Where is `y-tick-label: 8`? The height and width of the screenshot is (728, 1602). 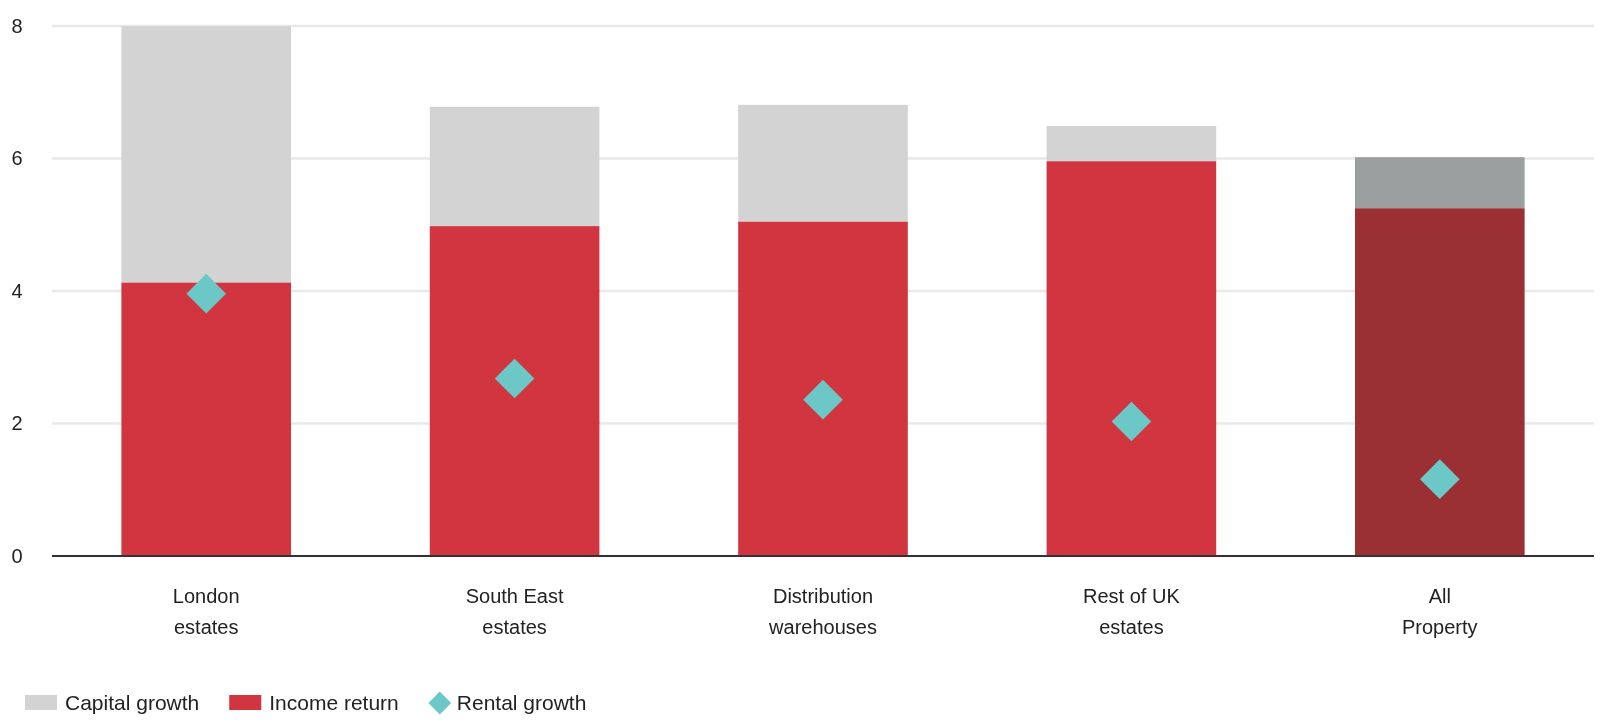
y-tick-label: 8 is located at coordinates (17, 25).